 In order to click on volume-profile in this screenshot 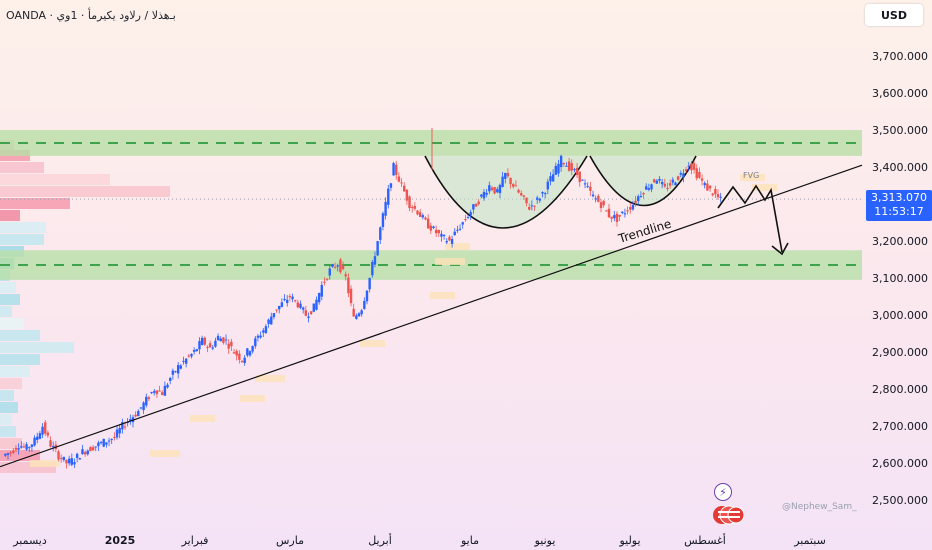, I will do `click(85, 306)`.